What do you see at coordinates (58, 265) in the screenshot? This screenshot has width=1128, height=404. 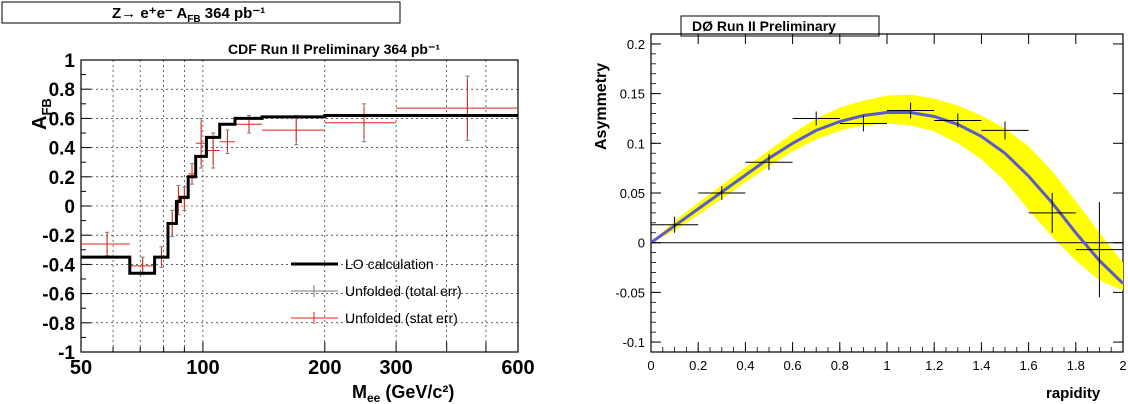 I see `y-tick-label: -0.4` at bounding box center [58, 265].